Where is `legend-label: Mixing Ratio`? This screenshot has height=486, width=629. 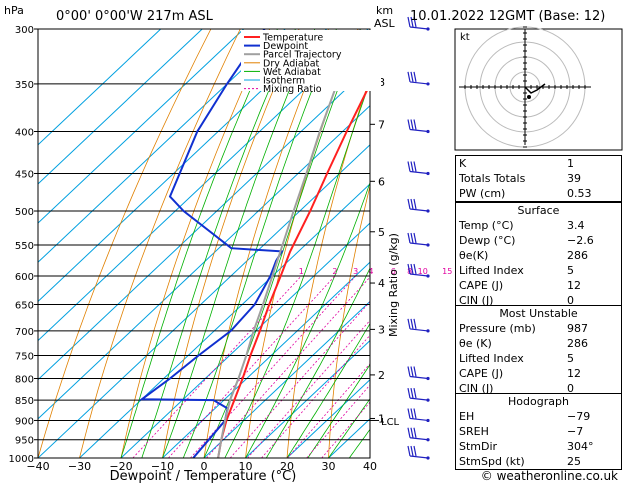
legend-label: Mixing Ratio is located at coordinates (292, 89).